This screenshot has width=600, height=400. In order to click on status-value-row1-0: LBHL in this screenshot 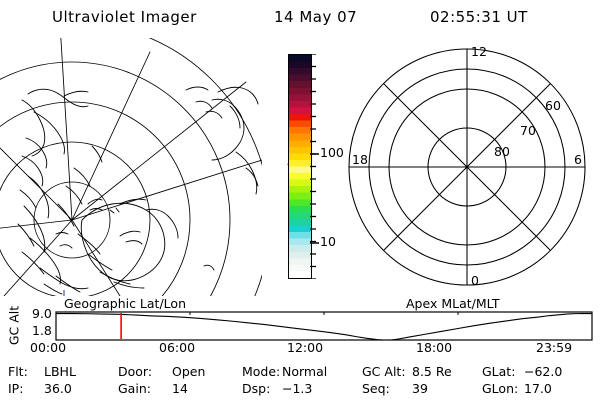, I will do `click(60, 371)`.